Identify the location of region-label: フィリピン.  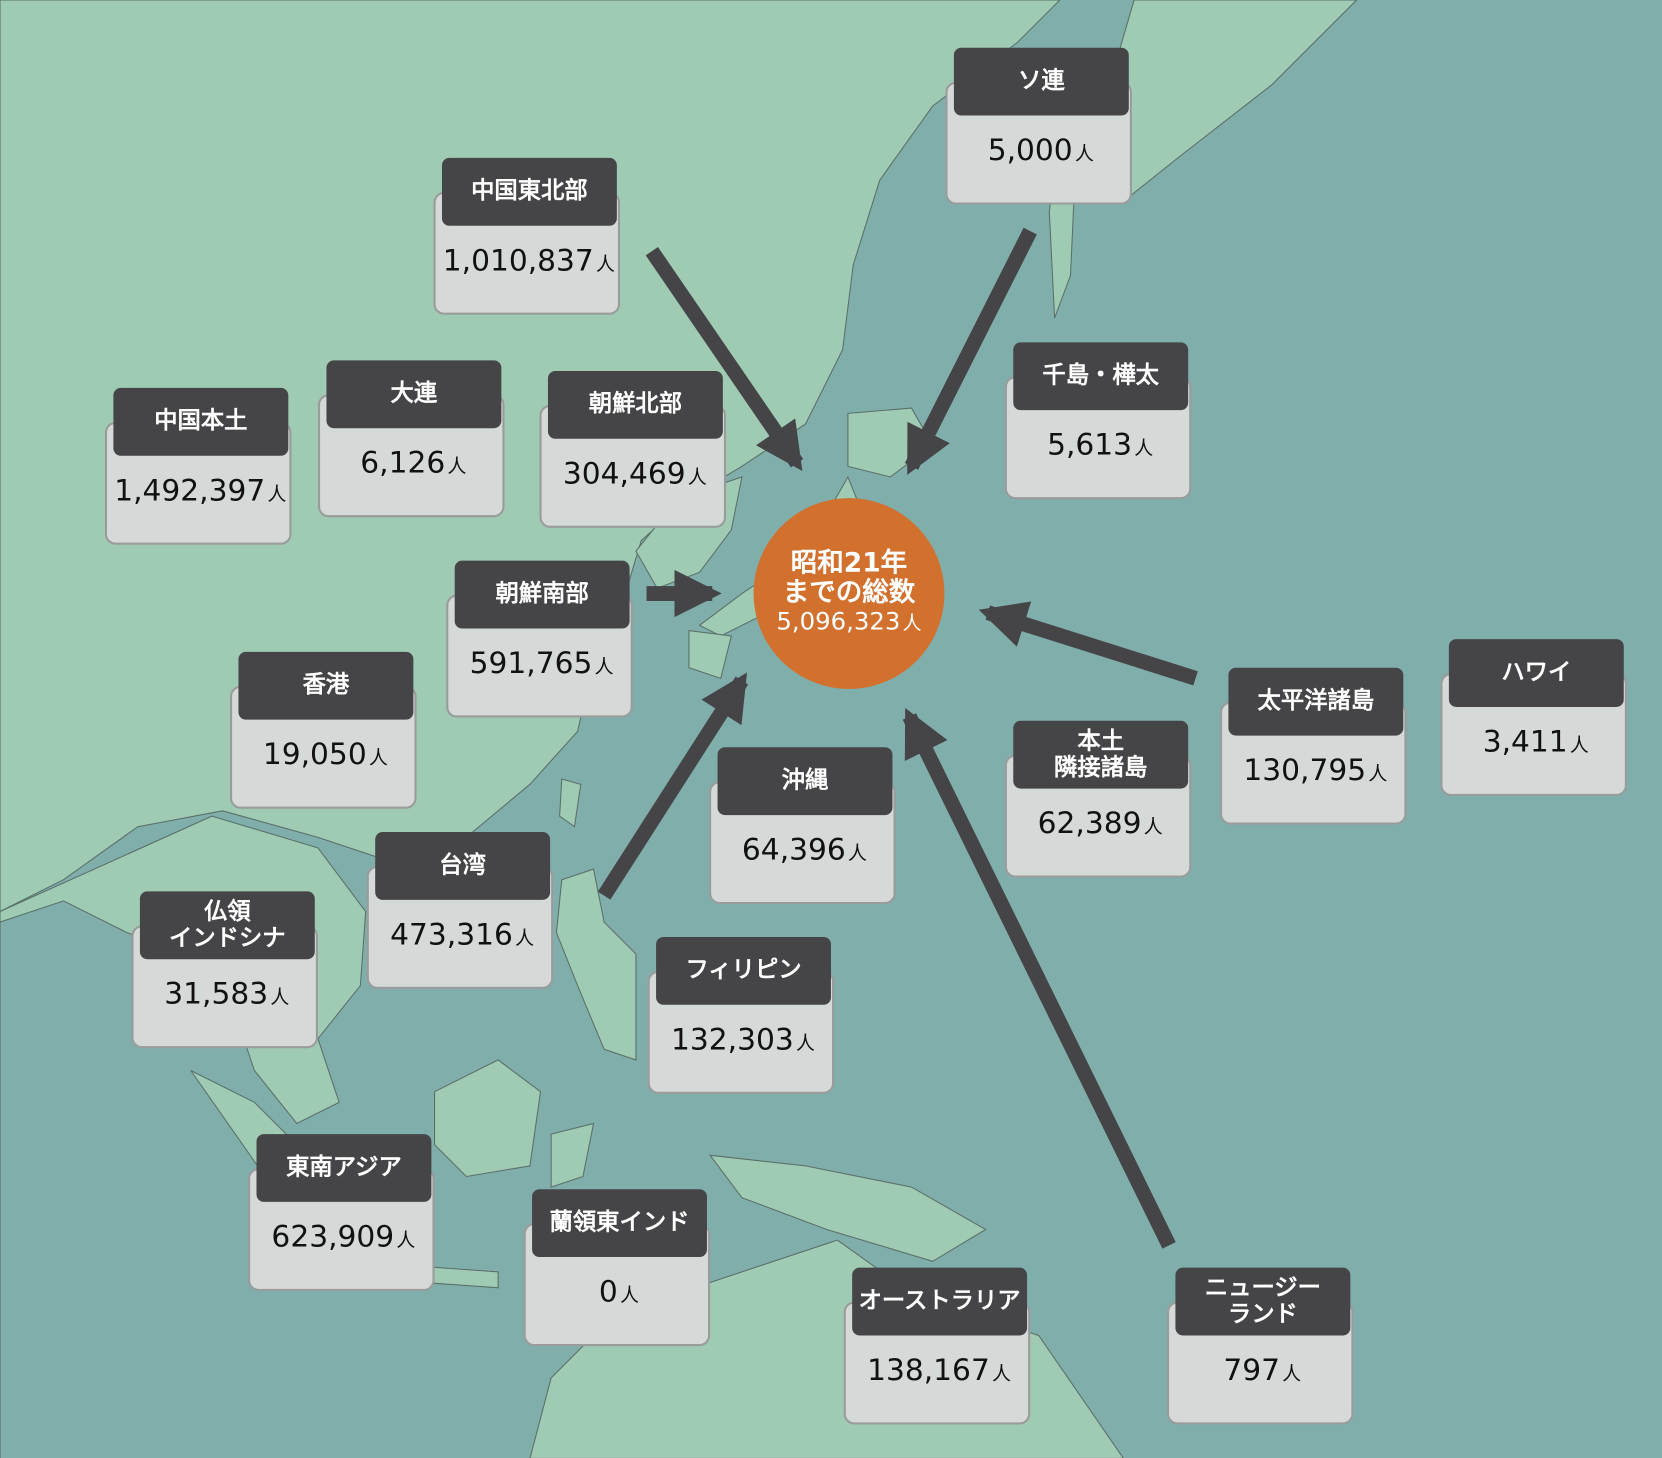
(743, 970).